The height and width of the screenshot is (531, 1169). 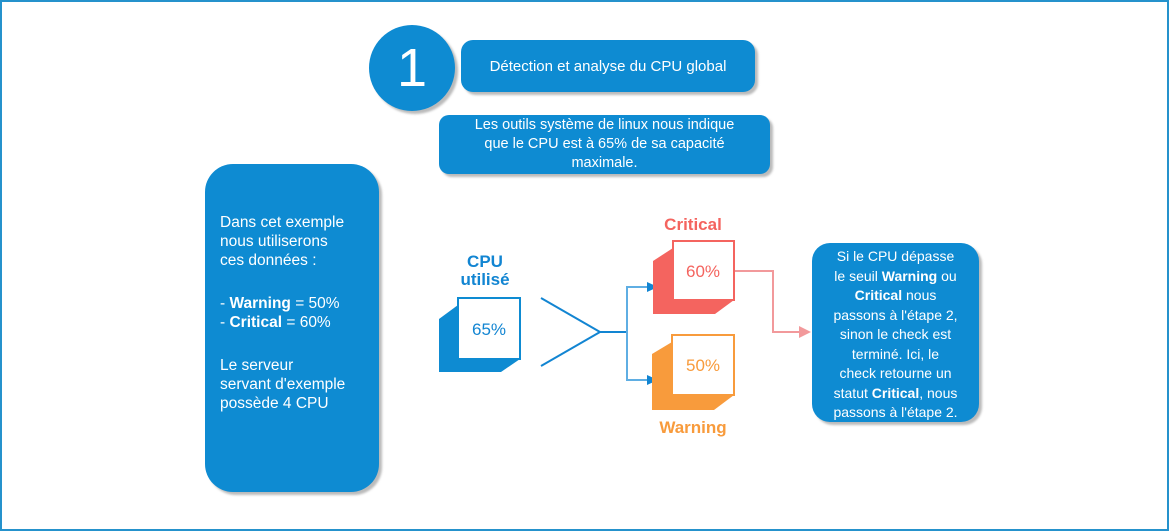 I want to click on result-line: statut Critical, nous, so click(x=895, y=392).